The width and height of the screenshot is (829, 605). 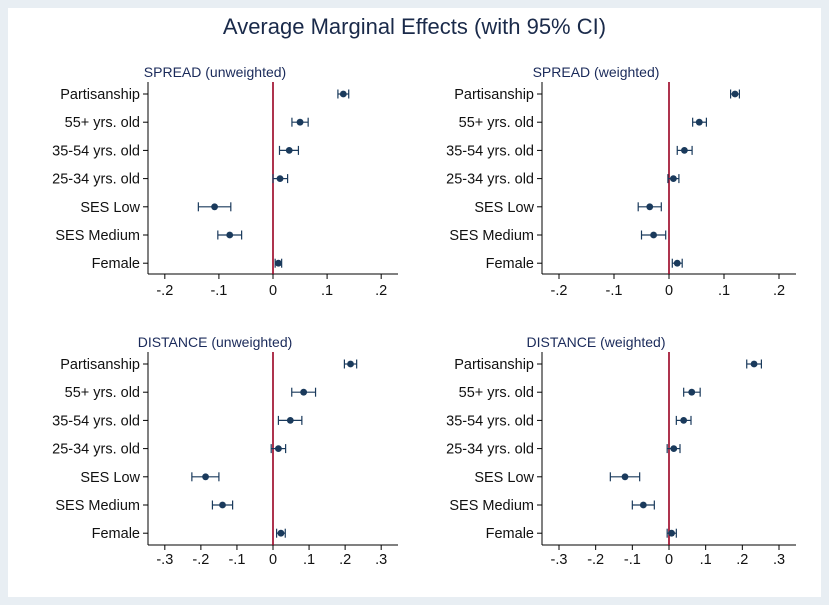 What do you see at coordinates (504, 208) in the screenshot?
I see `panel2-y-label: SES Low` at bounding box center [504, 208].